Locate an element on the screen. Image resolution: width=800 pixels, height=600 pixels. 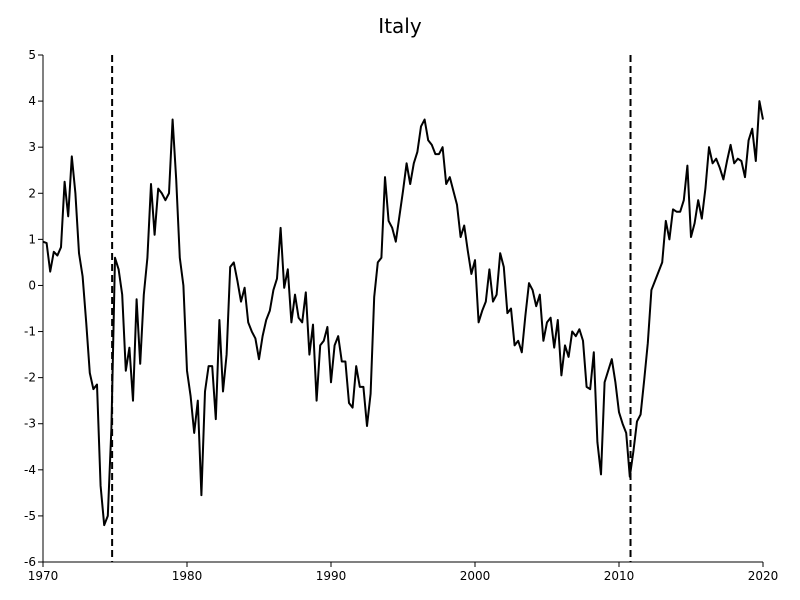
y-tick-label: 3 is located at coordinates (32, 147).